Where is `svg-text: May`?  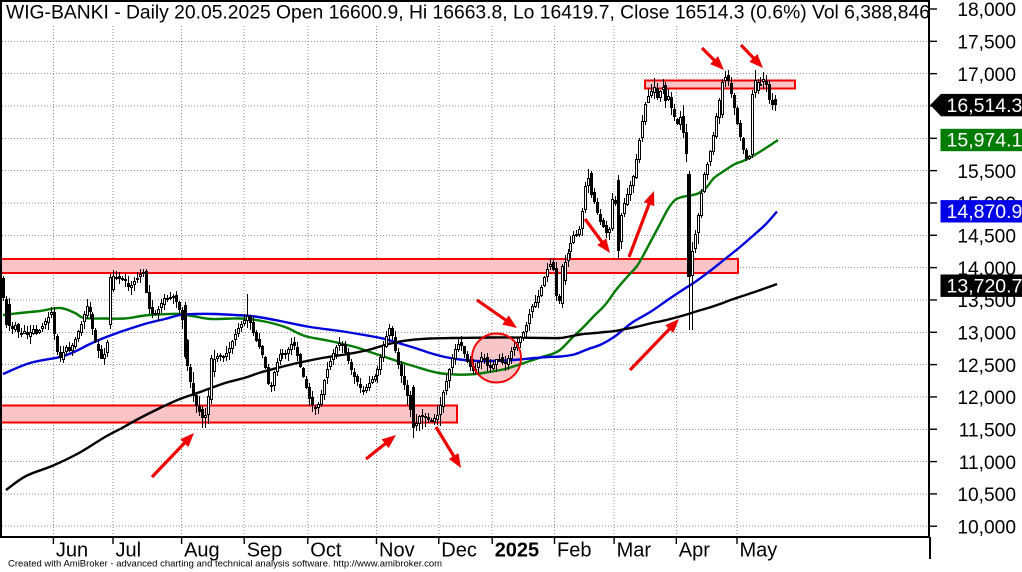
svg-text: May is located at coordinates (759, 550).